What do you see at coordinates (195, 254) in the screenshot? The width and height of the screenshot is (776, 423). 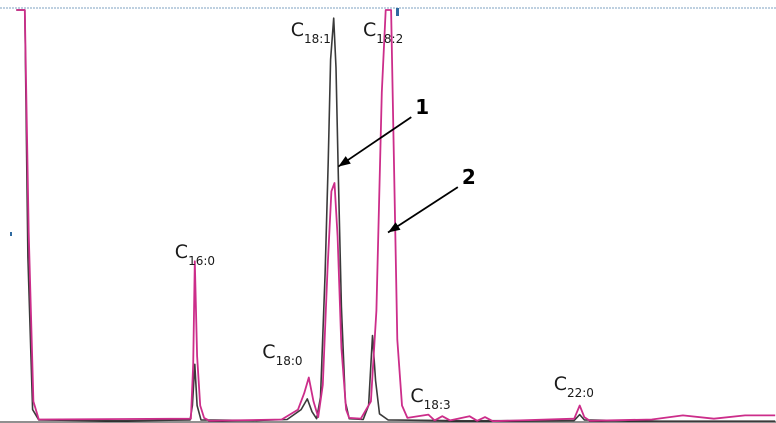 I see `peak-label-16-0: C16:0` at bounding box center [195, 254].